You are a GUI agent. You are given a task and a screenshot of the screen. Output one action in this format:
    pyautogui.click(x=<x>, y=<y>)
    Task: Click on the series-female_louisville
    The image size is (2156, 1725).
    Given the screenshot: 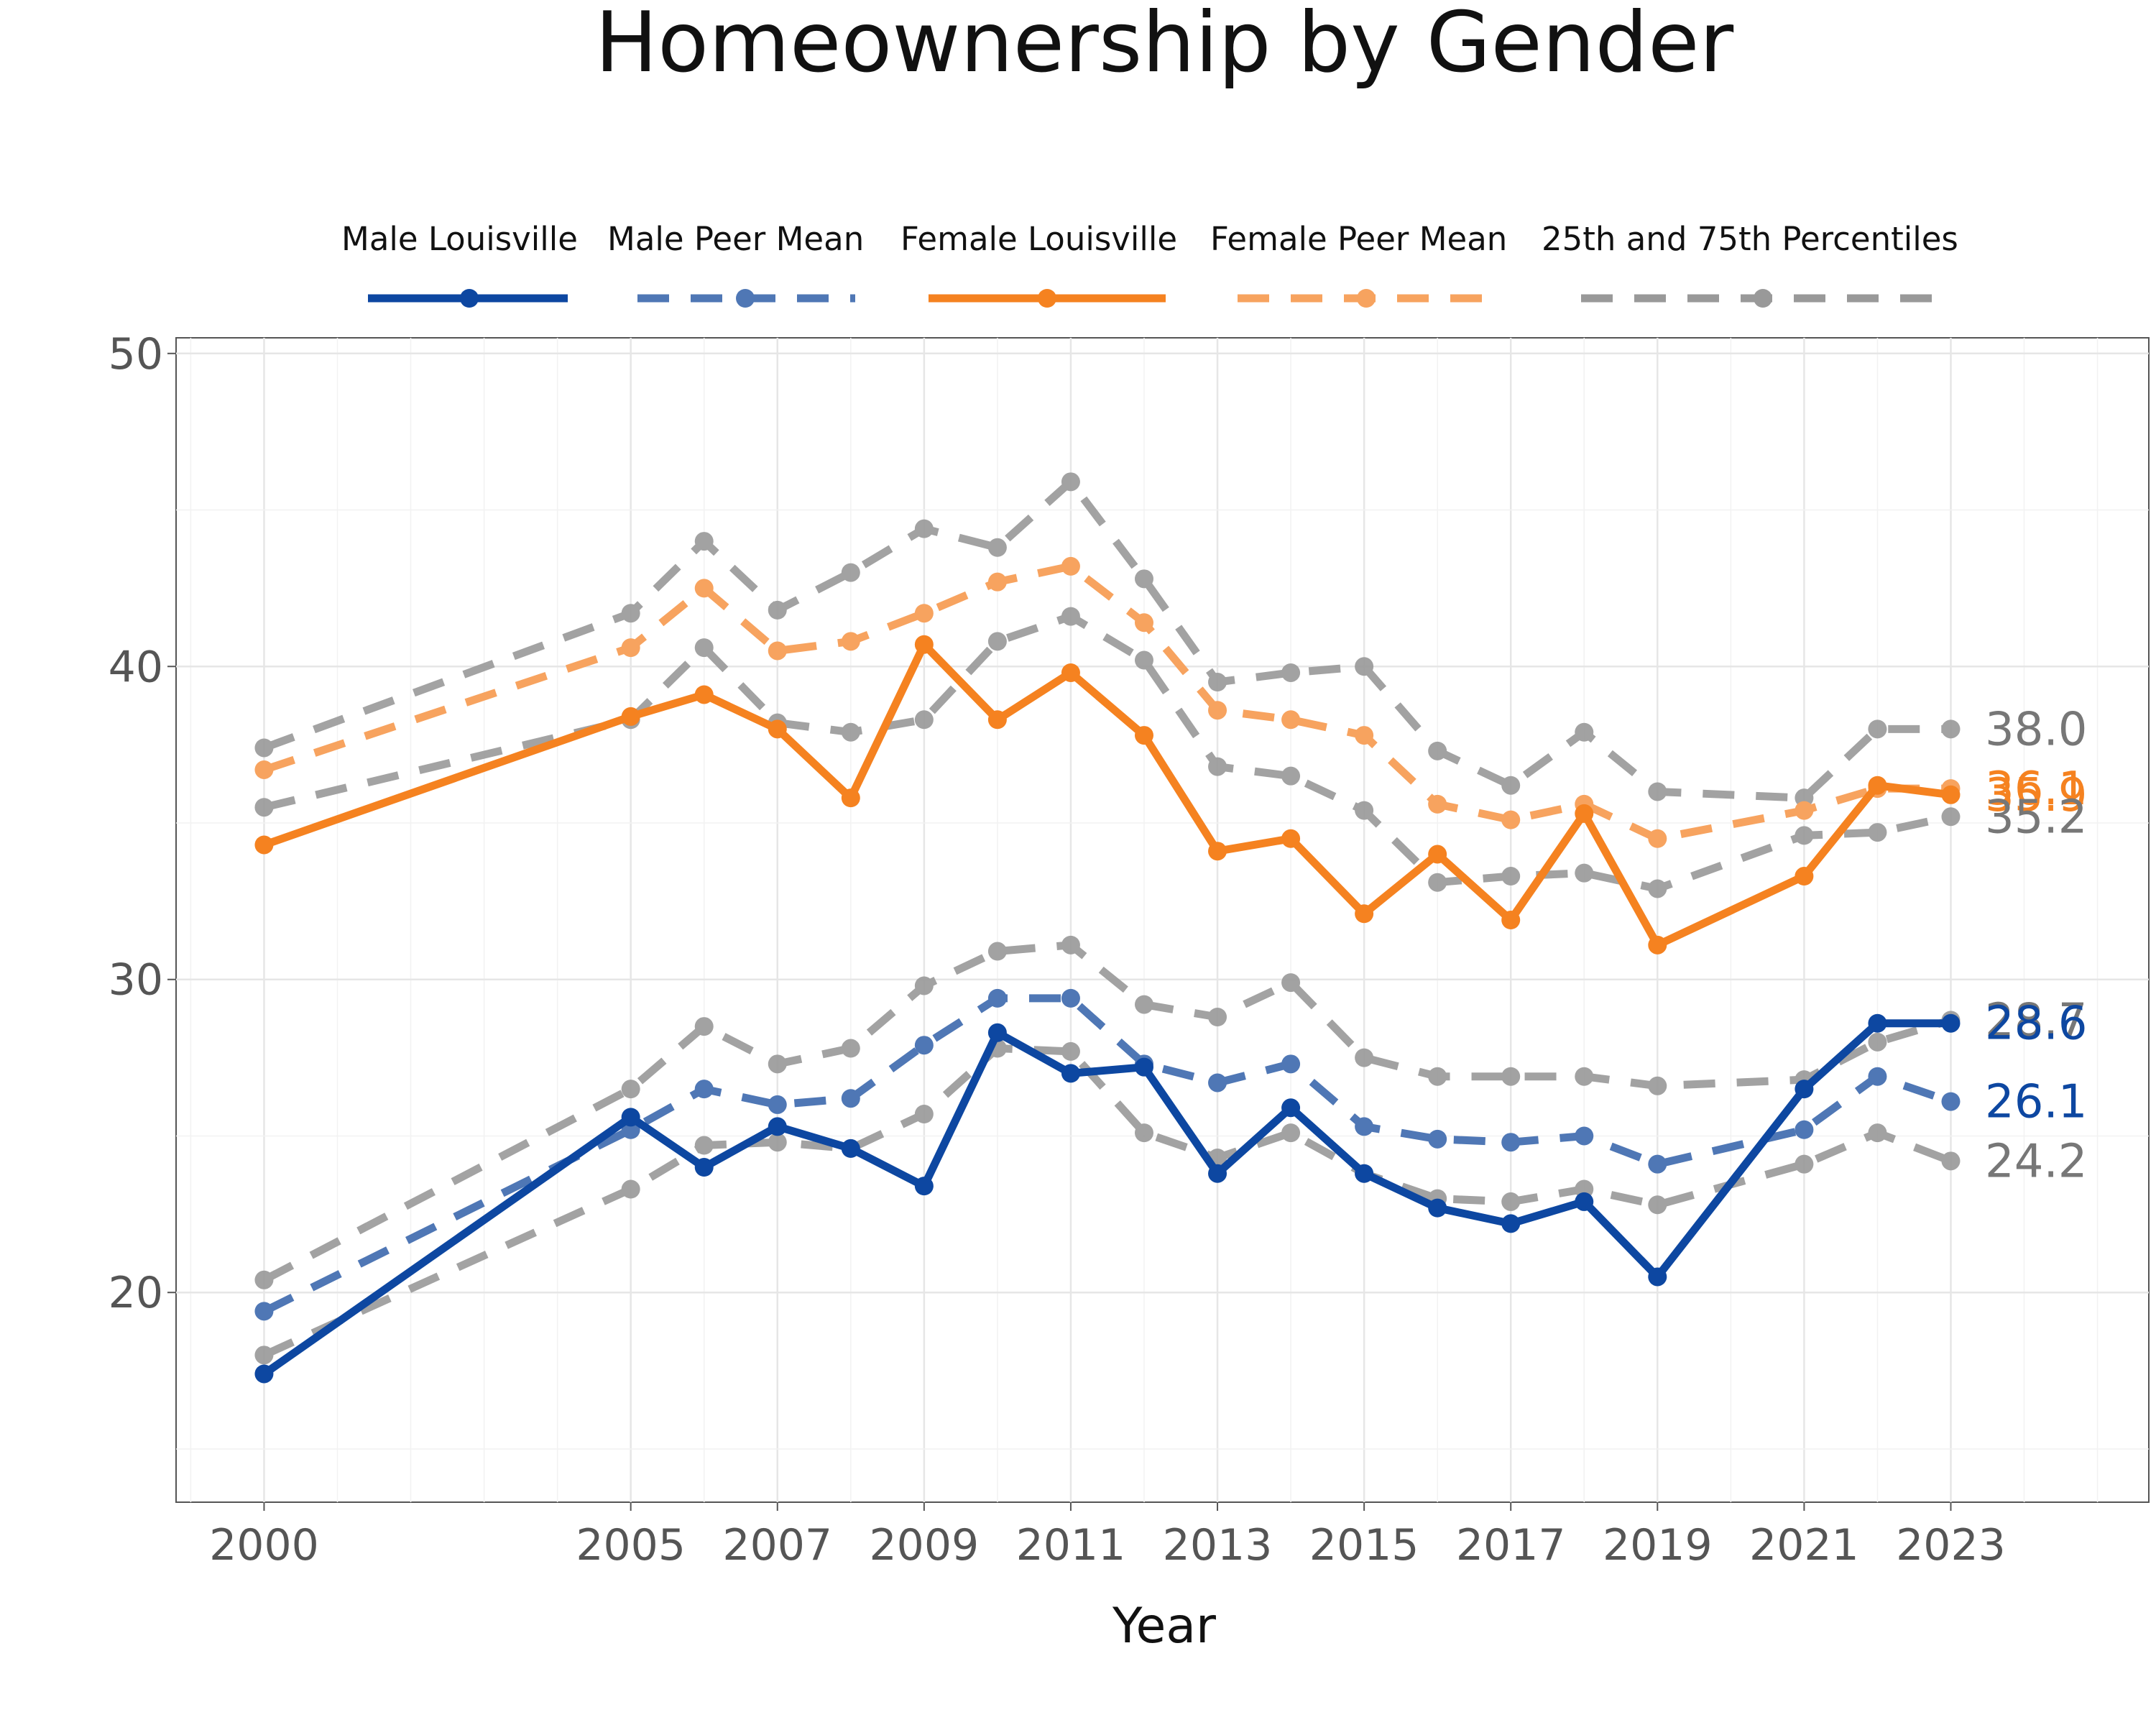 What is the action you would take?
    pyautogui.click(x=1107, y=794)
    